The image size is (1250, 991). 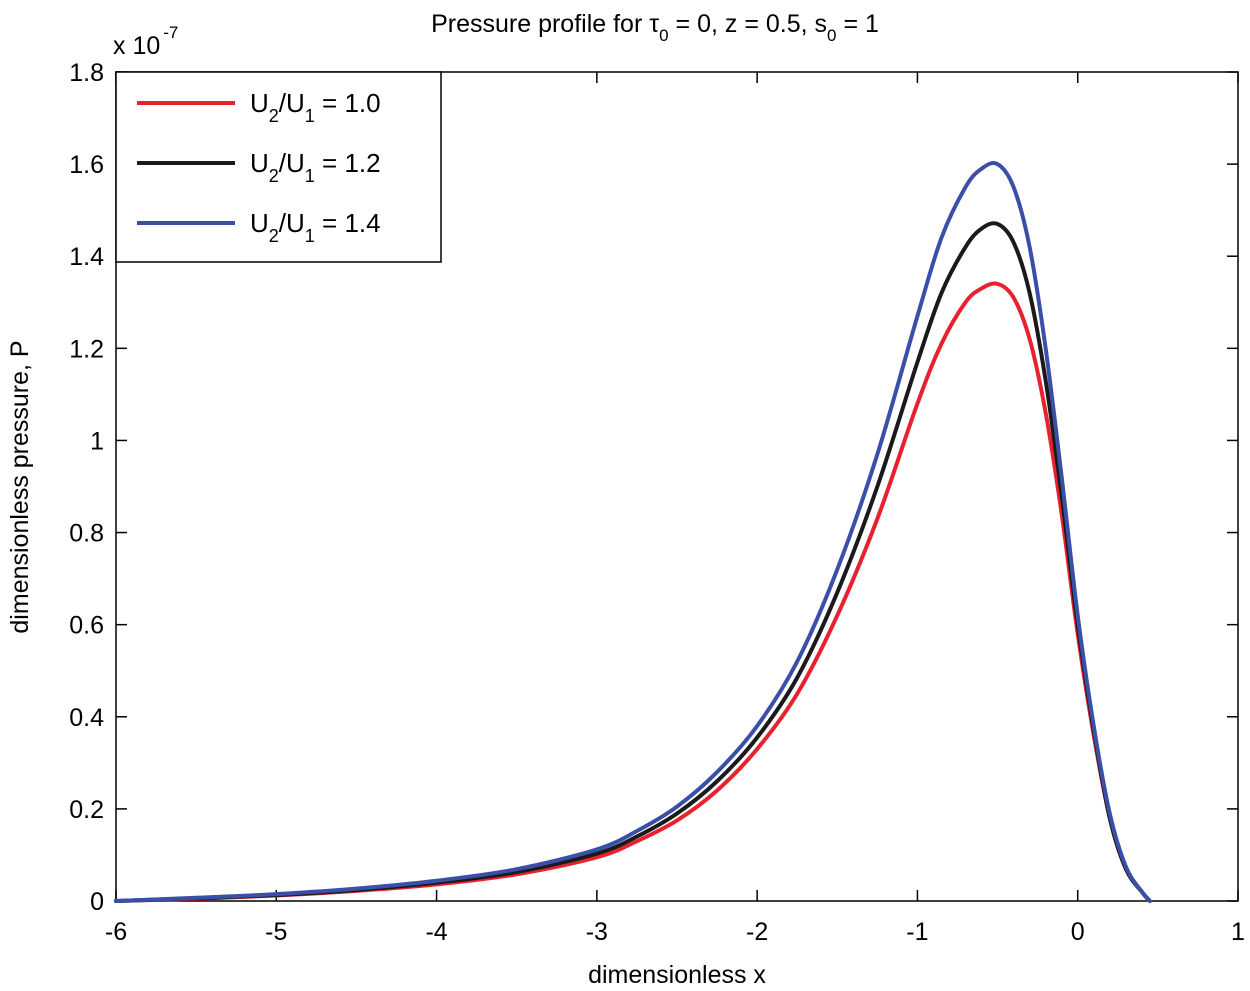 I want to click on chart-title-tau-sub: 0, so click(x=663, y=35).